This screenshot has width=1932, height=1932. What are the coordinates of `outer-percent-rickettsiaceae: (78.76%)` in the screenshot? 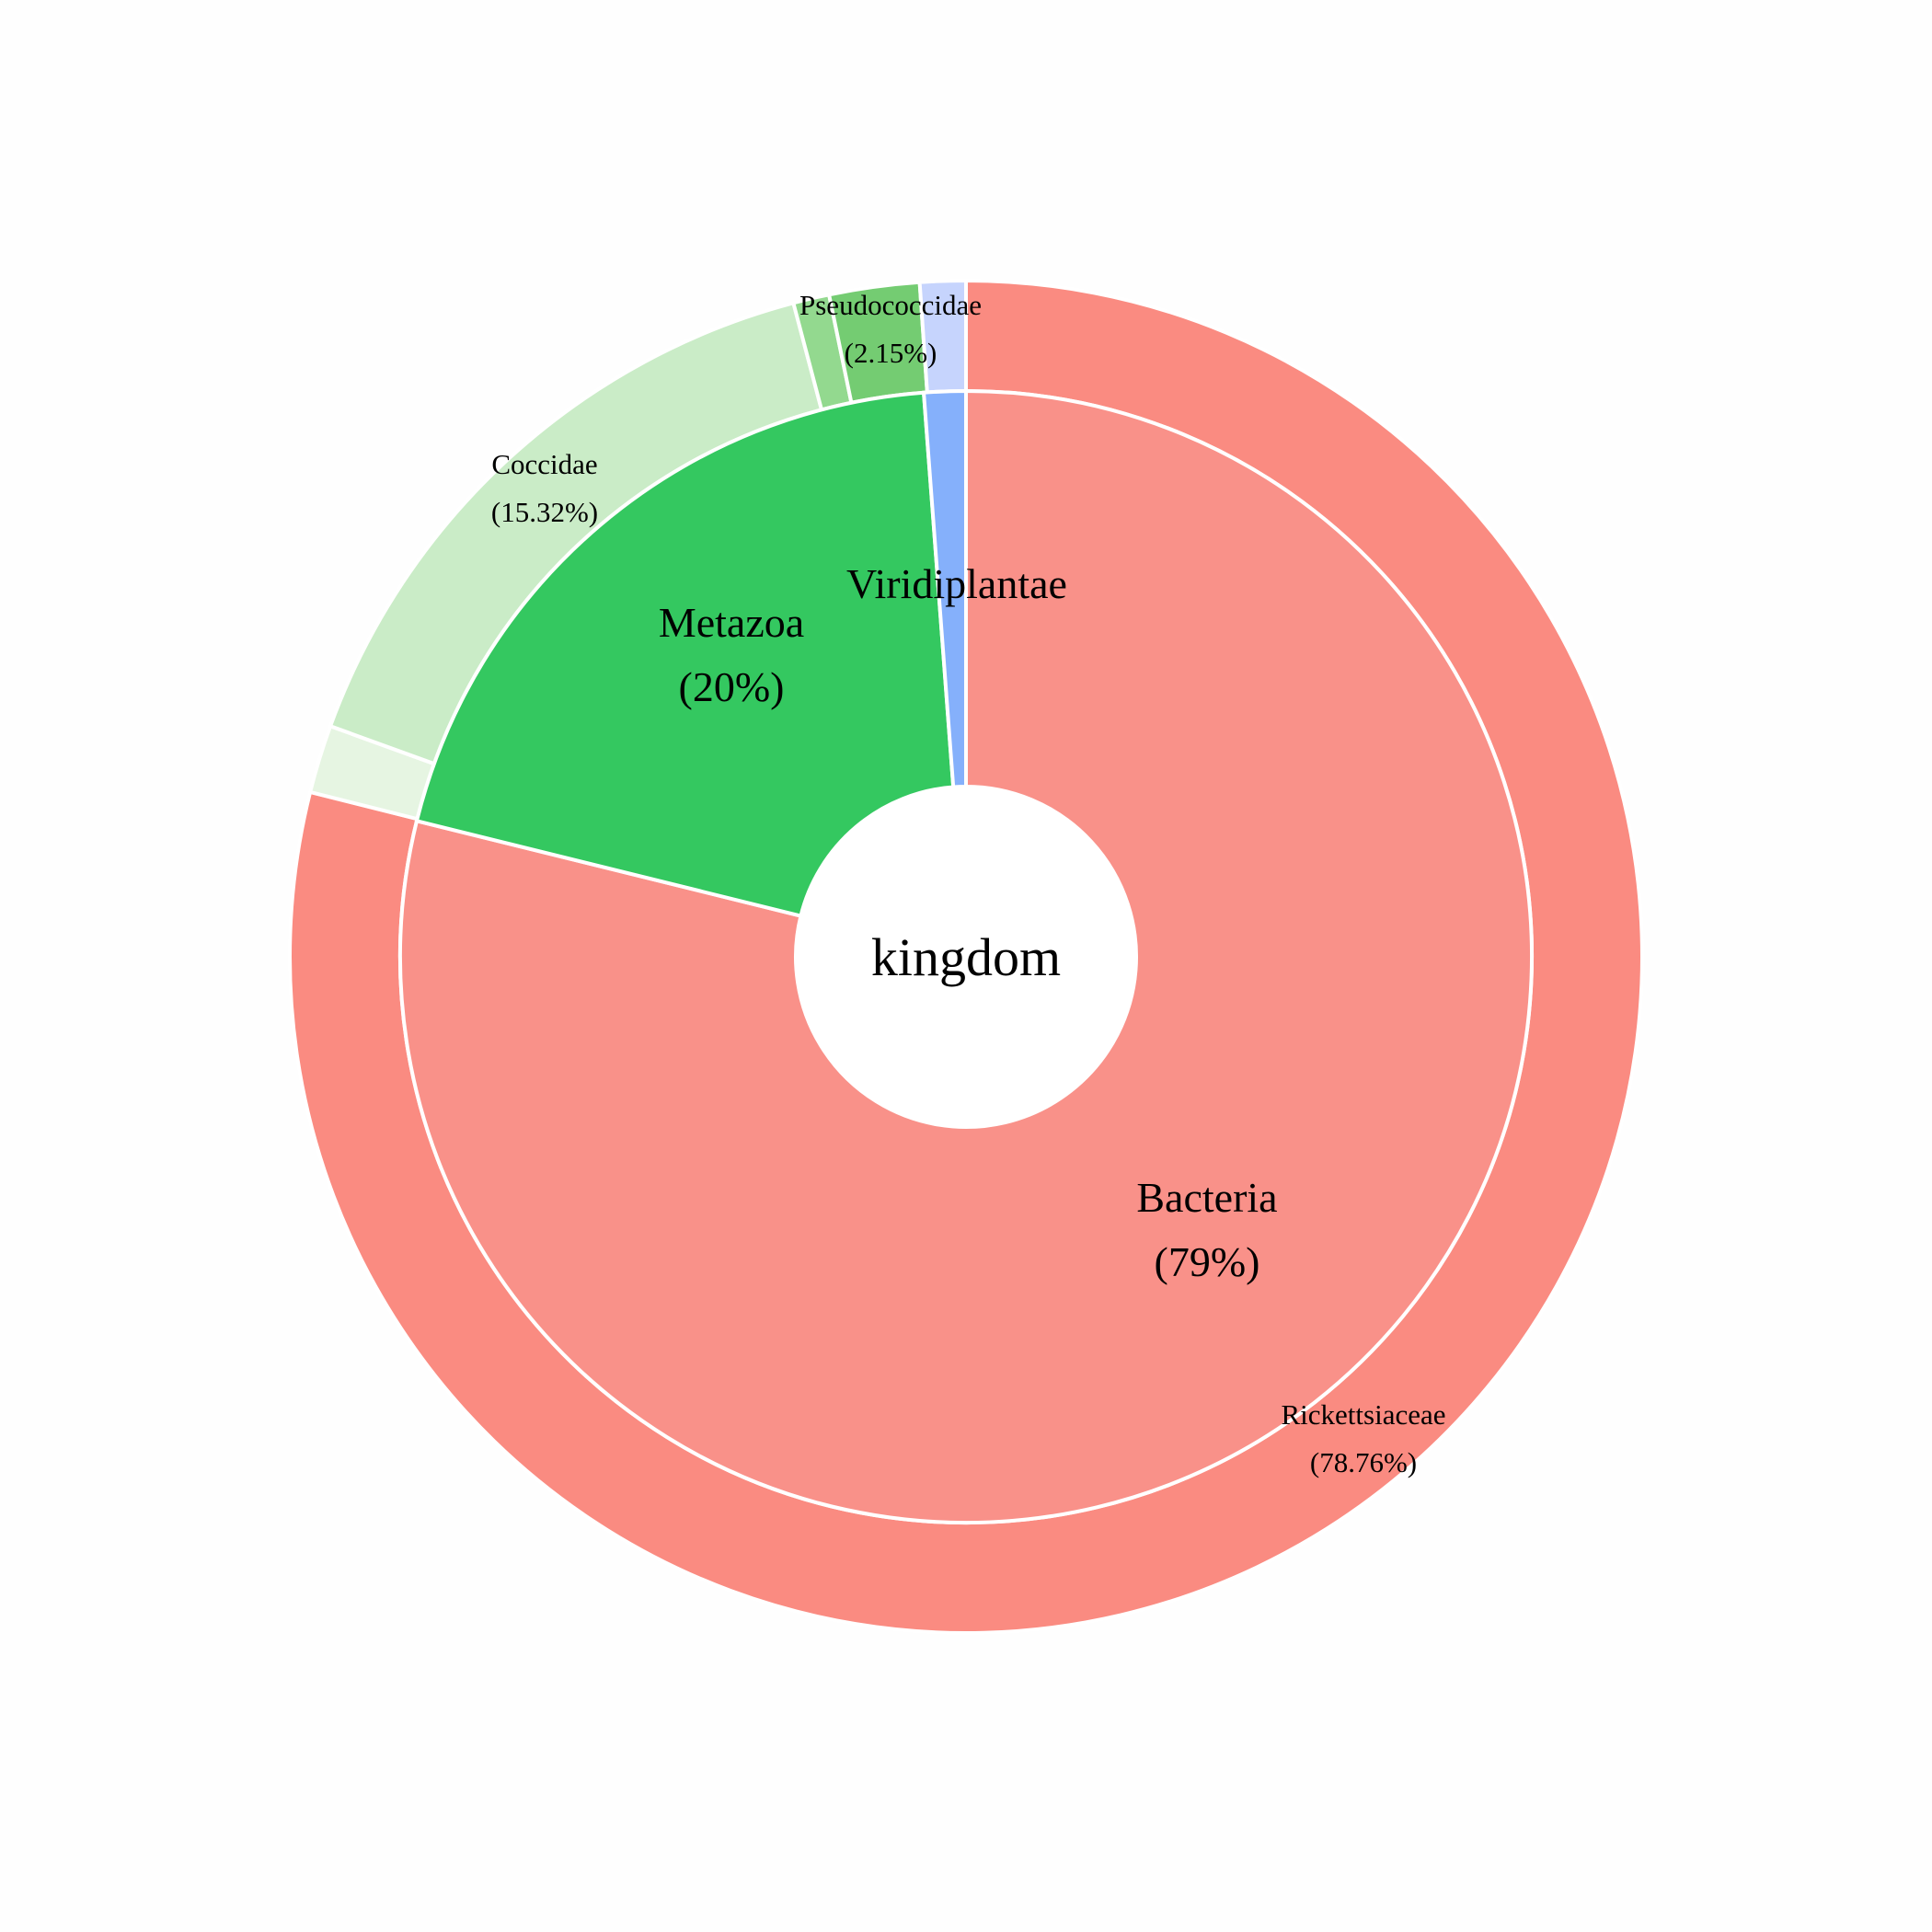 It's located at (1363, 1462).